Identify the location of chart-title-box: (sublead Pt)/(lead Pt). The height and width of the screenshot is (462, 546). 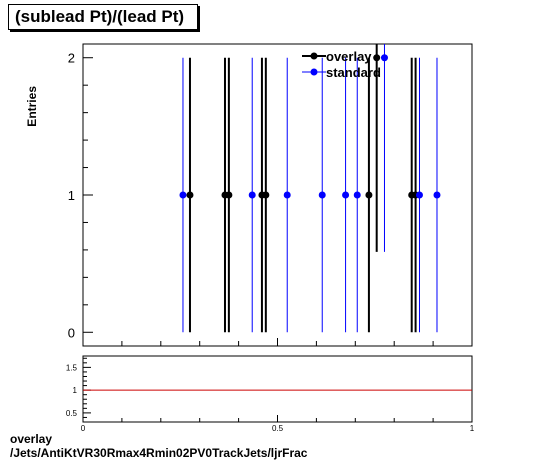
(103, 17).